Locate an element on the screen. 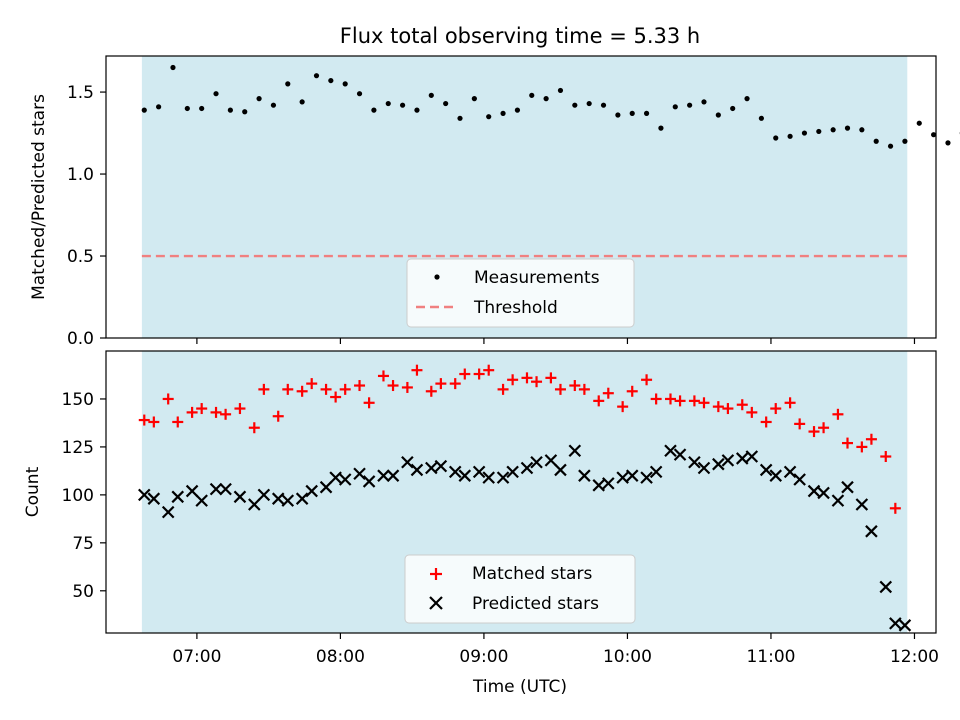 Image resolution: width=960 pixels, height=720 pixels. x-tick-label: 12:00 is located at coordinates (914, 657).